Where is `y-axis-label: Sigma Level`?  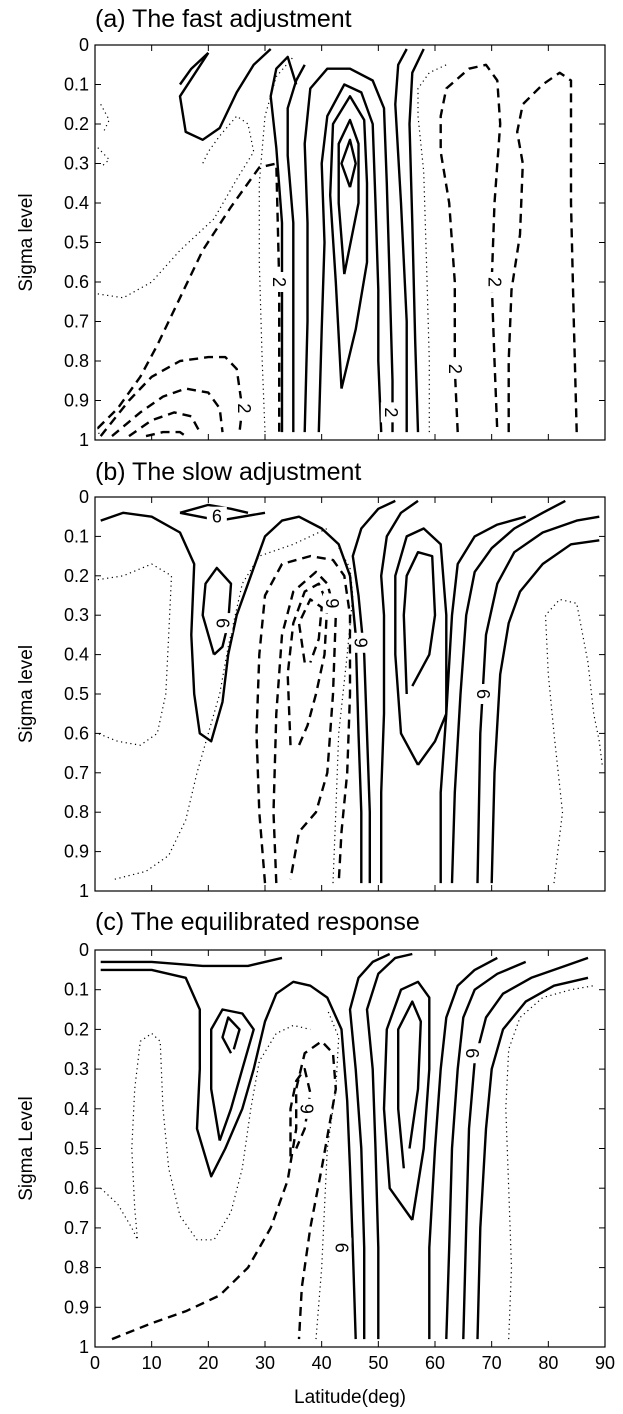
y-axis-label: Sigma Level is located at coordinates (26, 1148).